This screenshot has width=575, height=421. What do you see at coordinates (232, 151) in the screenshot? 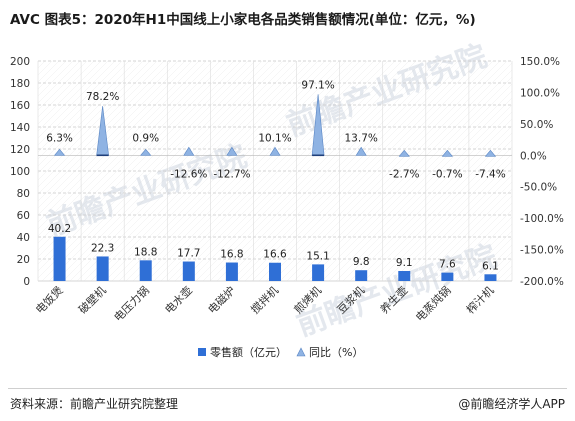
I see `ratio-marker-电磁炉` at bounding box center [232, 151].